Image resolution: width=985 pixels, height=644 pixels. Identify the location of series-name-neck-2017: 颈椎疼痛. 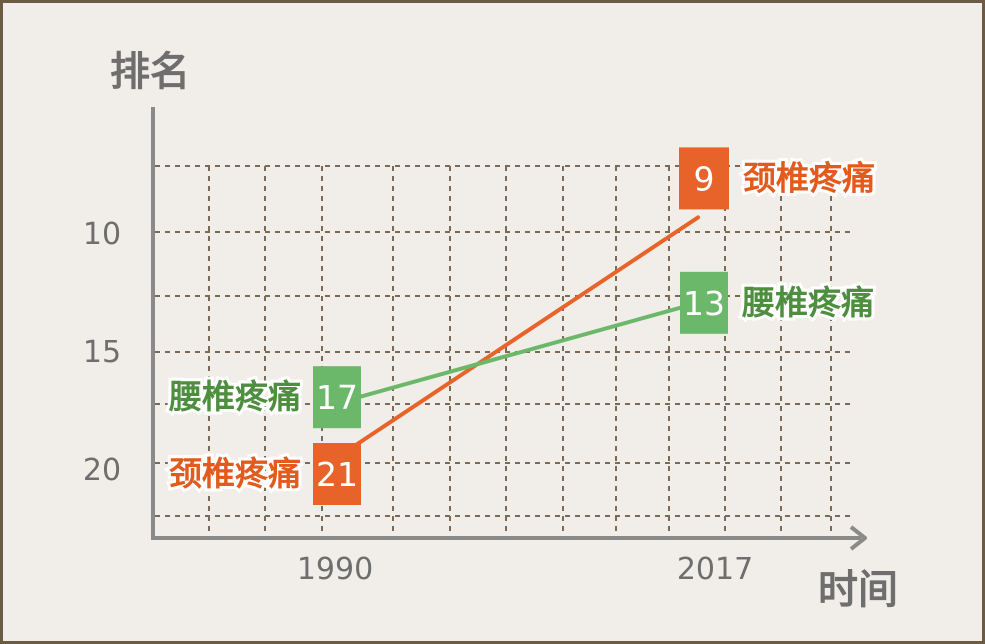
(809, 177).